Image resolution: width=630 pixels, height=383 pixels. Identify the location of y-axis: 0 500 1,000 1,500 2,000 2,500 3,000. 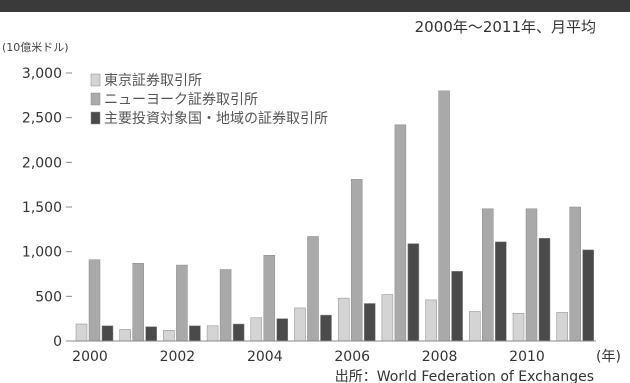
(47, 208).